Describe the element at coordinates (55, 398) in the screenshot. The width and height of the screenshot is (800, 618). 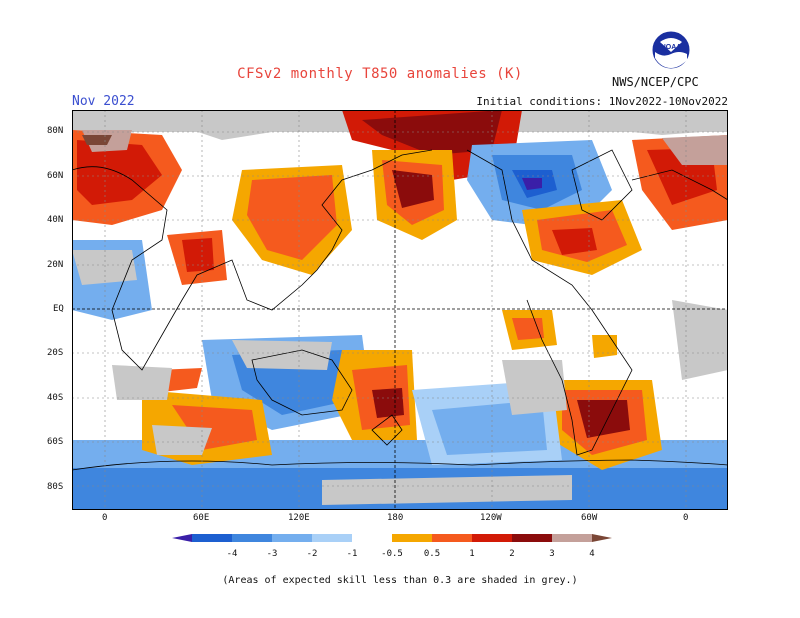
I see `lat-label-40s: 40S` at that location.